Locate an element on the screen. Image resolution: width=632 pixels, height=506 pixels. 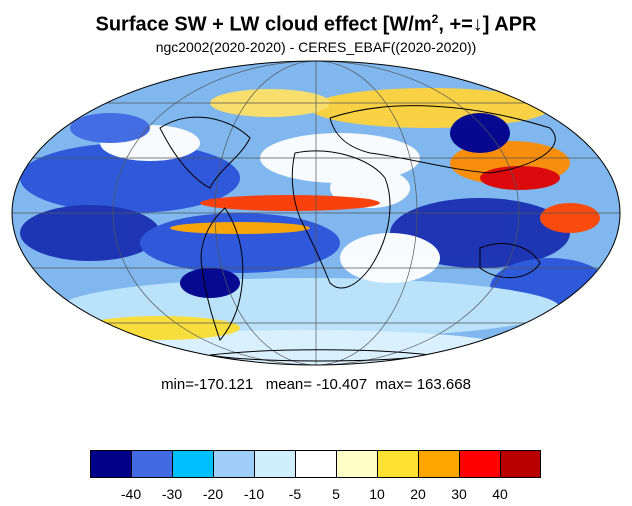
colorbar is located at coordinates (315, 464).